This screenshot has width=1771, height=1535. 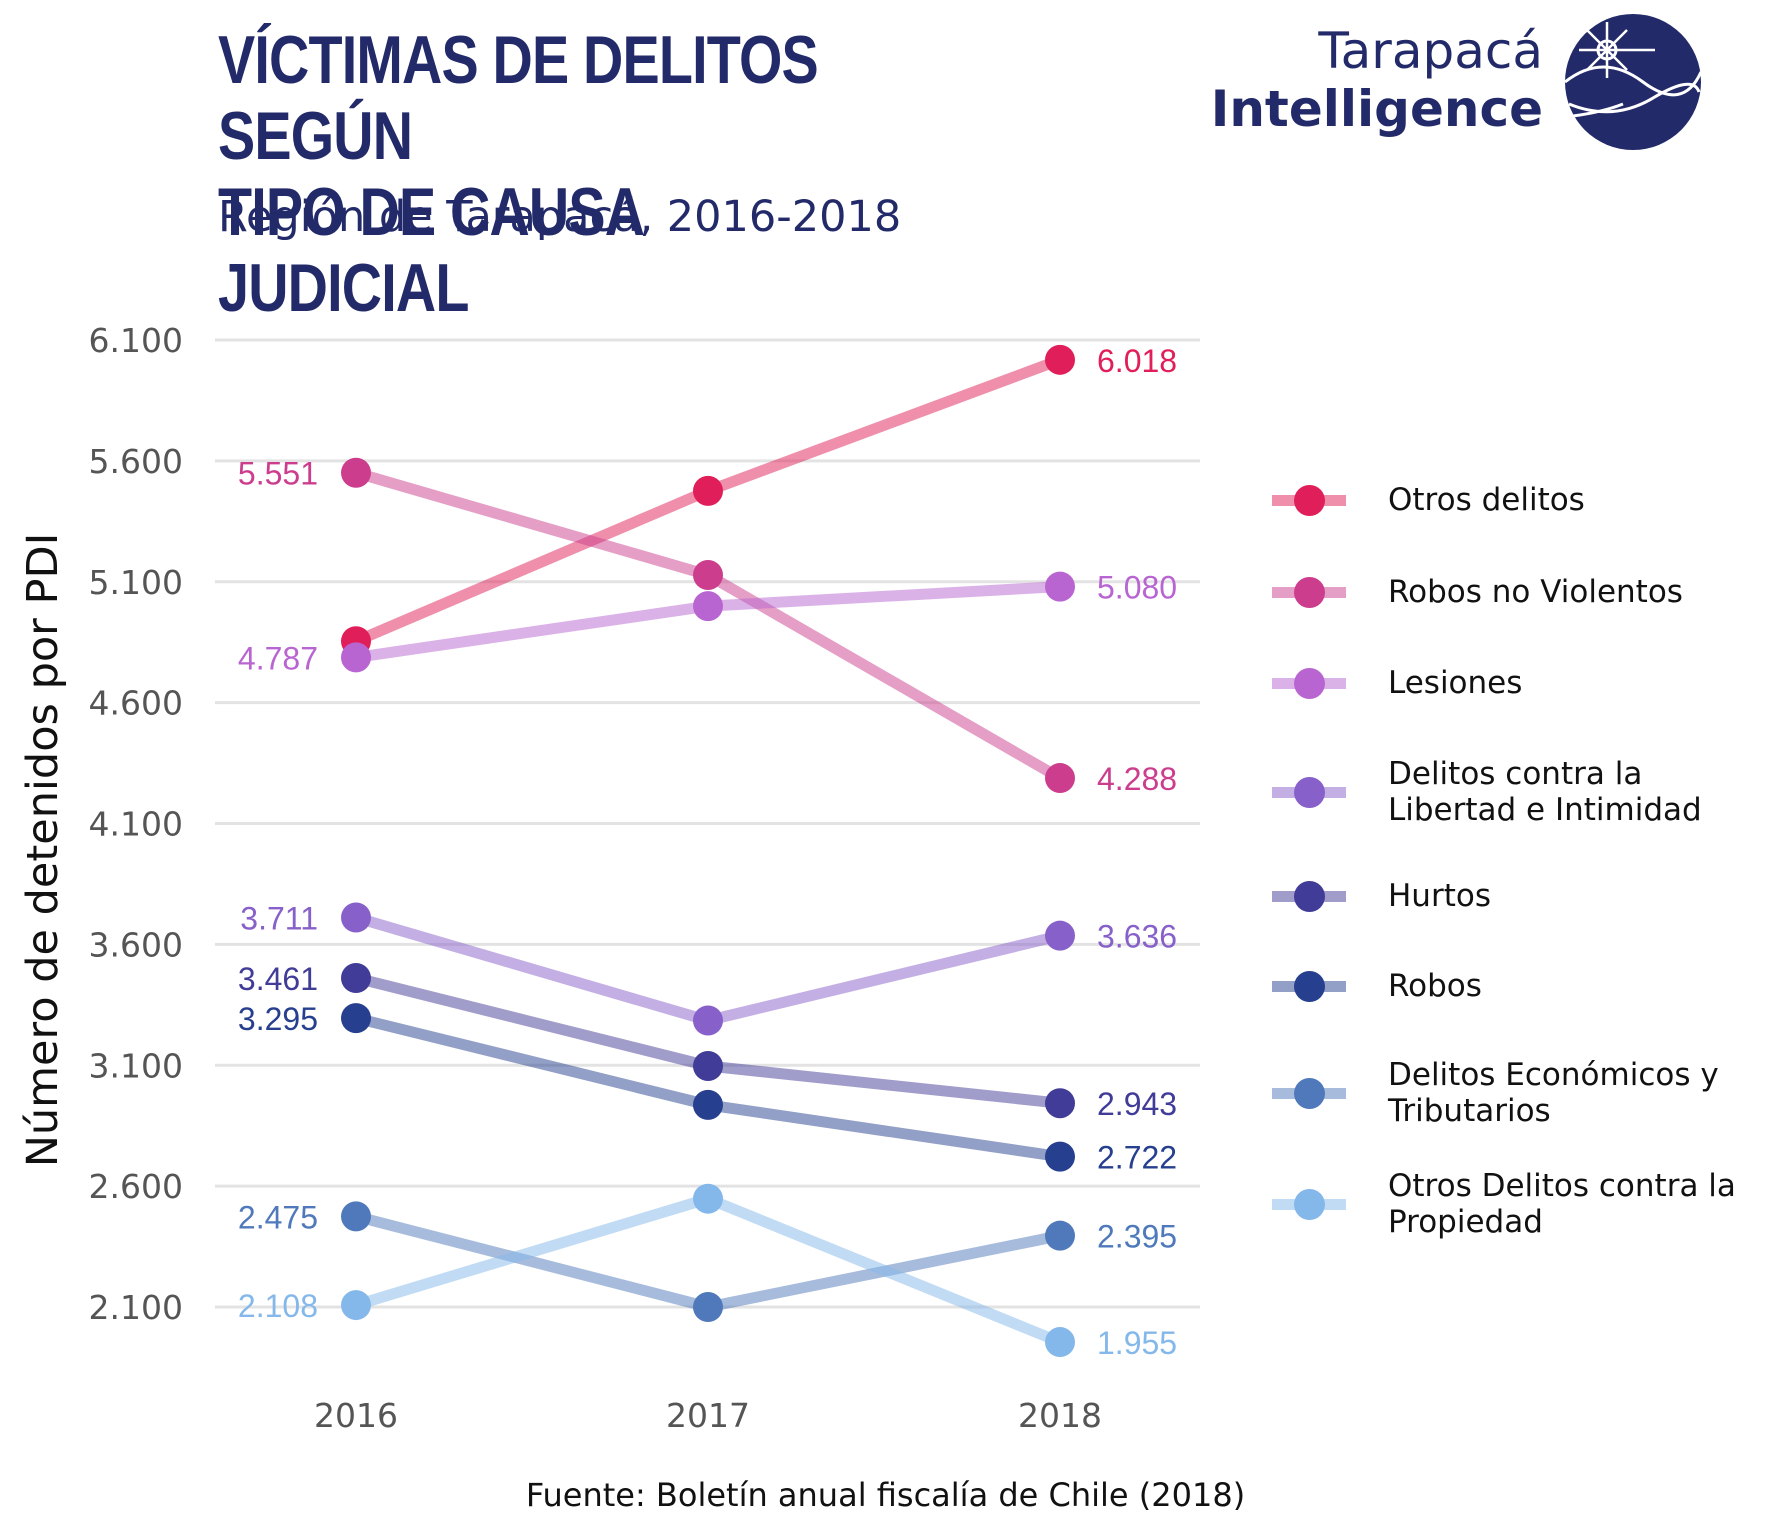 What do you see at coordinates (43, 850) in the screenshot?
I see `y-axis-label: Número de detenidos por PDI` at bounding box center [43, 850].